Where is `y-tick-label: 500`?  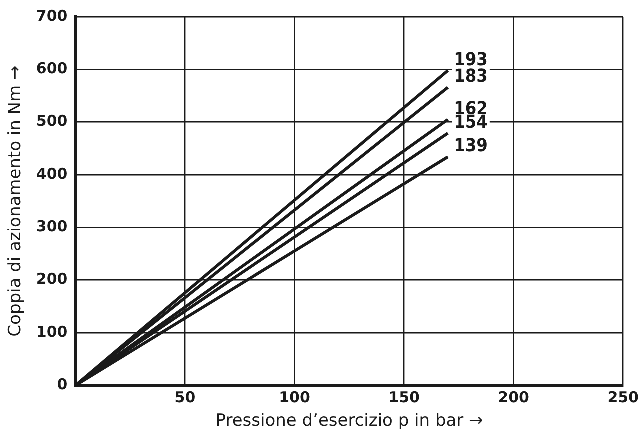
y-tick-label: 500 is located at coordinates (52, 121).